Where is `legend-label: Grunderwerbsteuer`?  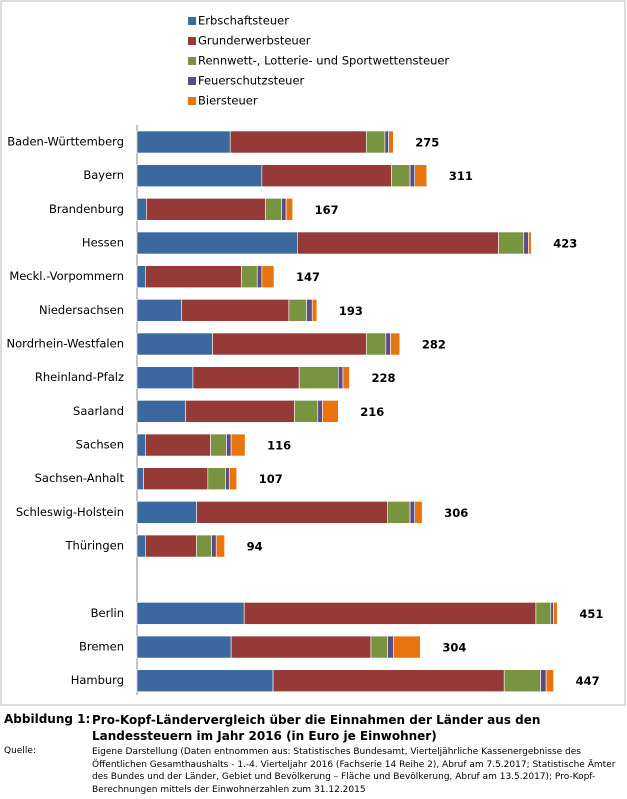
legend-label: Grunderwerbsteuer is located at coordinates (254, 41).